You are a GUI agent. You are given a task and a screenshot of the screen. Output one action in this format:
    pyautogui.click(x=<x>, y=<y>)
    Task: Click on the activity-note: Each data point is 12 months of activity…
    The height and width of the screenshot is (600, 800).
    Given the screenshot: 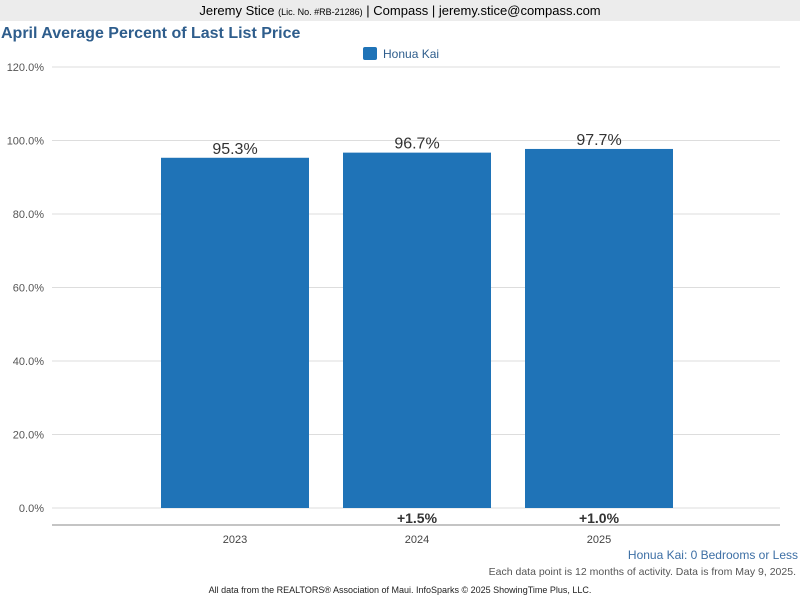 What is the action you would take?
    pyautogui.click(x=642, y=572)
    